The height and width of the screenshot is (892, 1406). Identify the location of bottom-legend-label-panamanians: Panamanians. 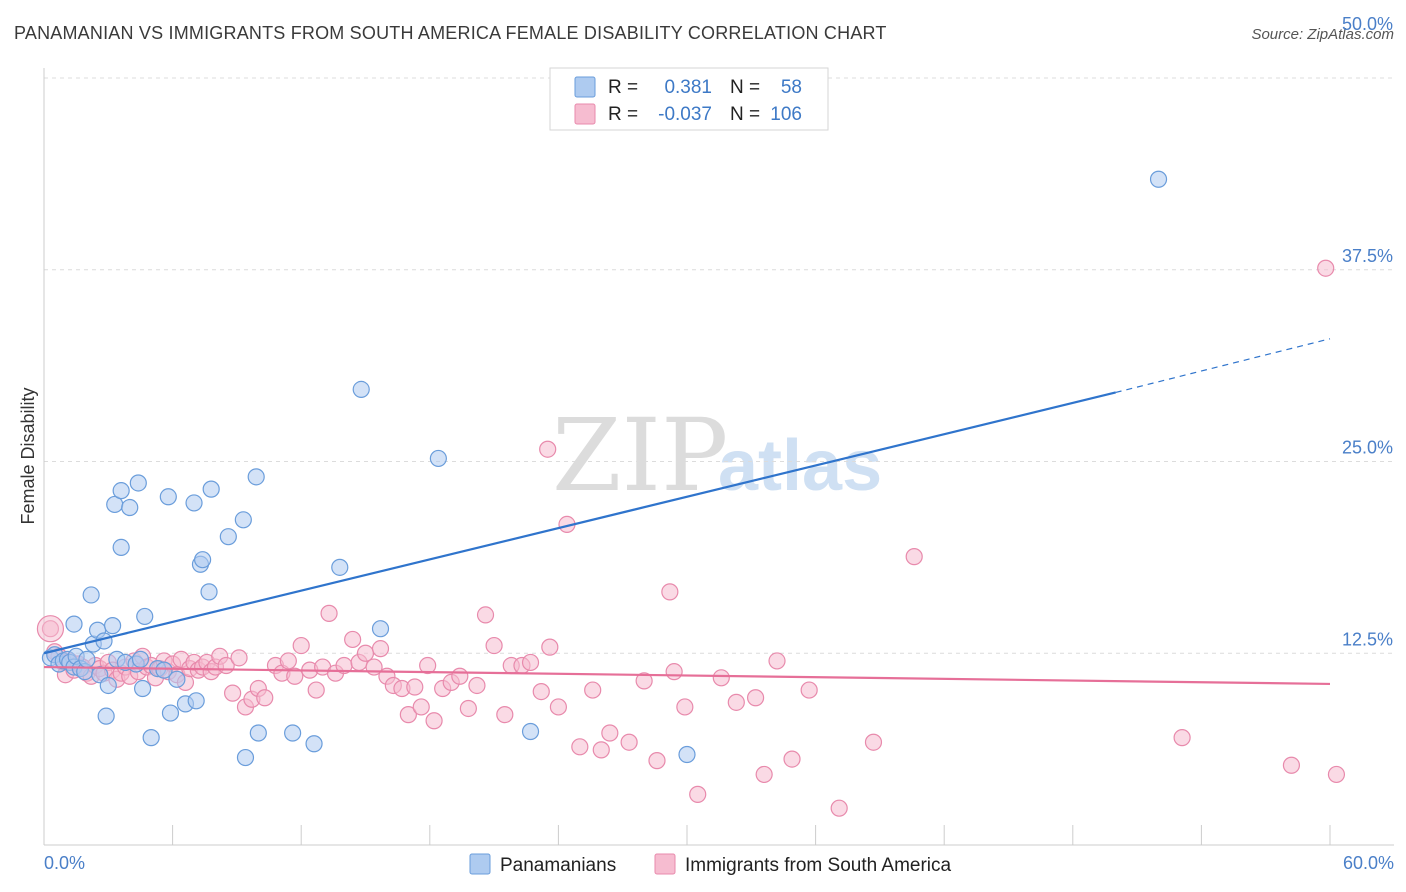
(558, 865).